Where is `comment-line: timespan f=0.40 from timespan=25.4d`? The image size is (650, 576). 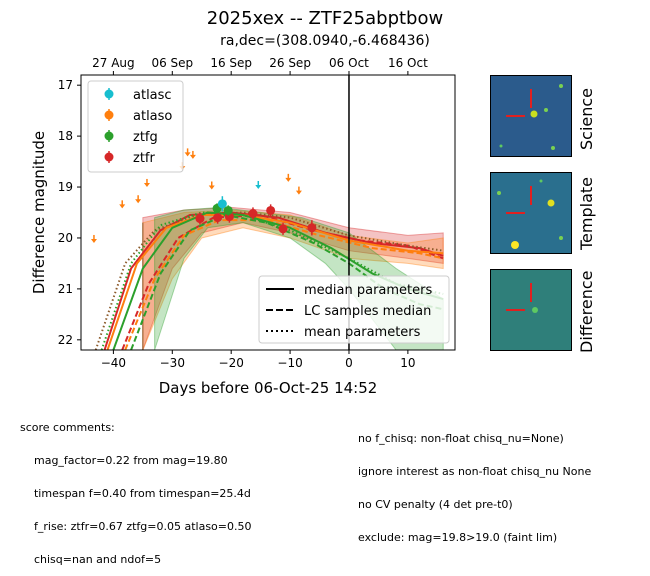 comment-line: timespan f=0.40 from timespan=25.4d is located at coordinates (135, 493).